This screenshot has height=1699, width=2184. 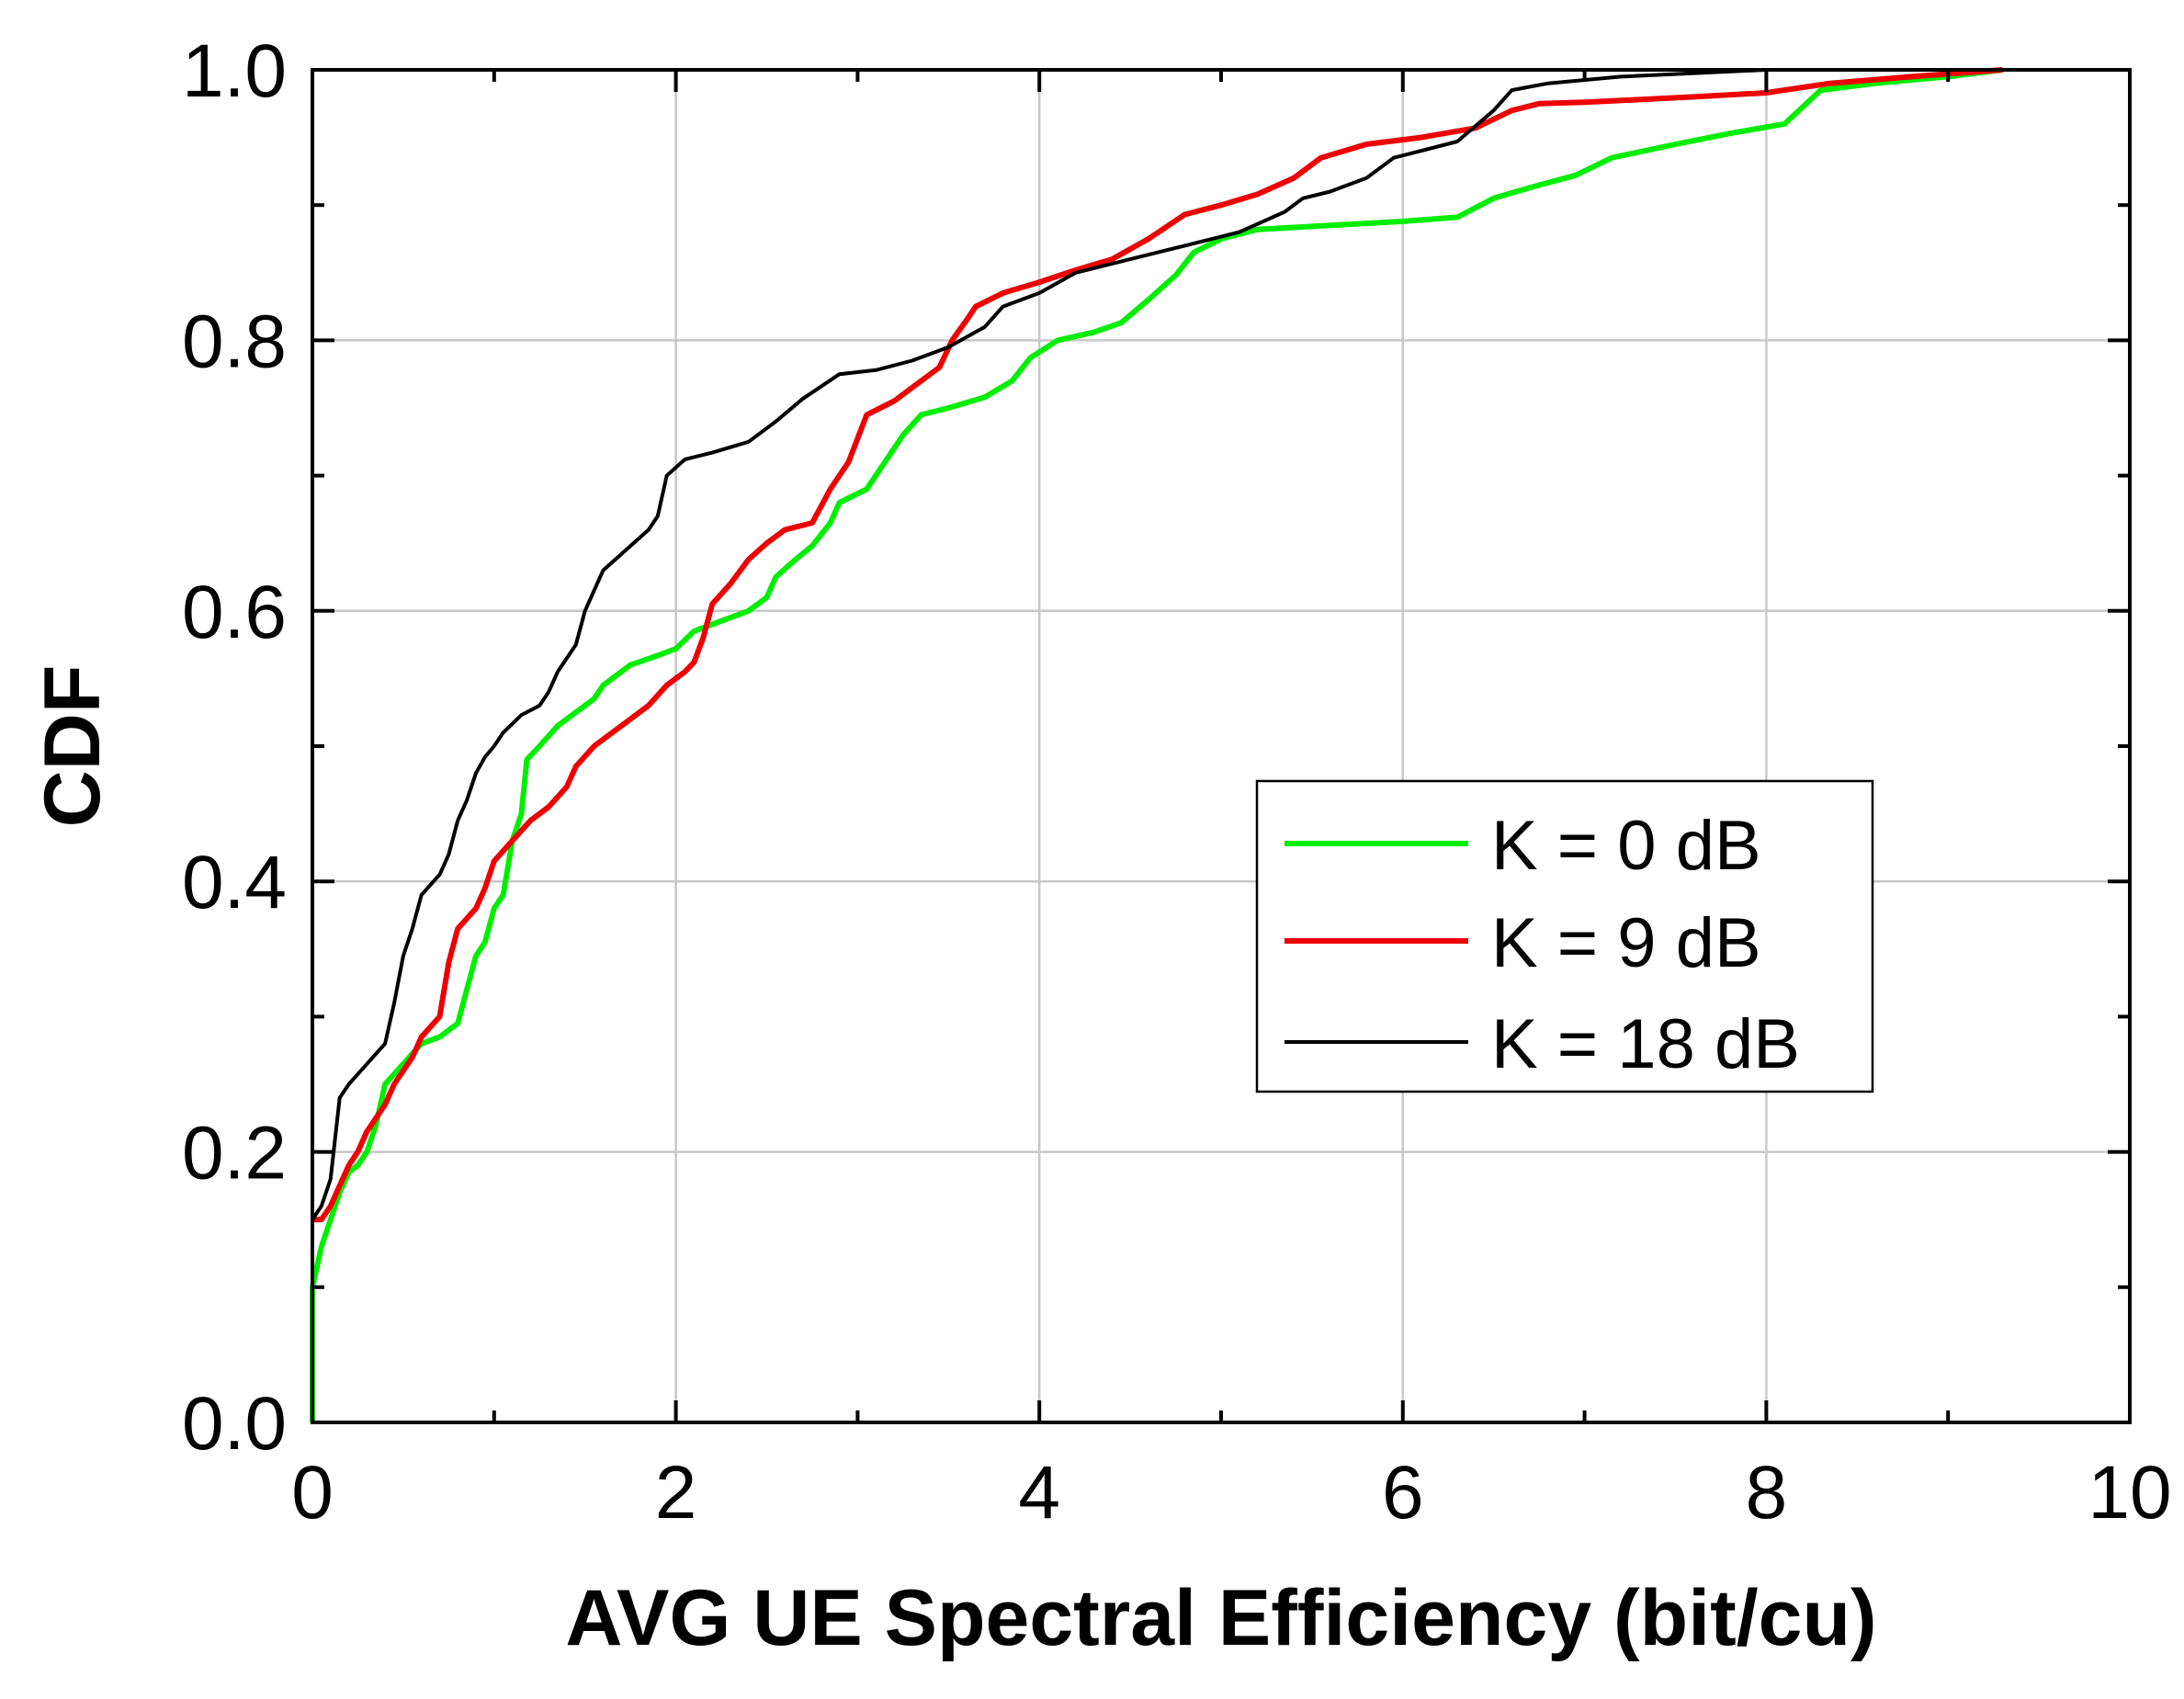 I want to click on y-tick-label: 0.8, so click(x=234, y=341).